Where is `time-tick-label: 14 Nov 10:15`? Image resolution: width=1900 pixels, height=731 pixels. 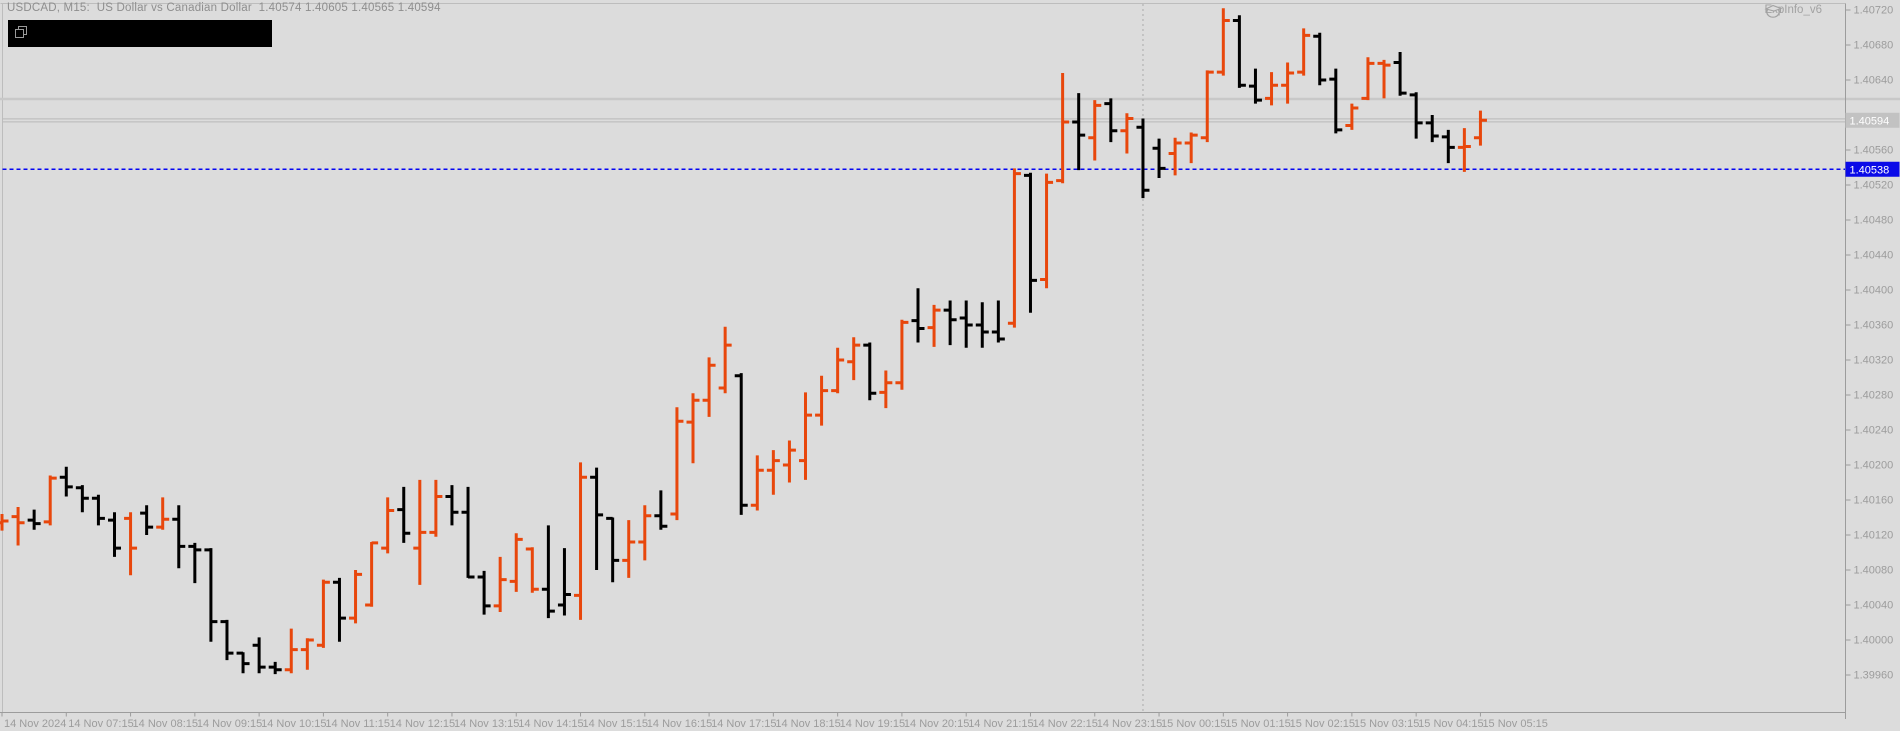
time-tick-label: 14 Nov 10:15 is located at coordinates (293, 724).